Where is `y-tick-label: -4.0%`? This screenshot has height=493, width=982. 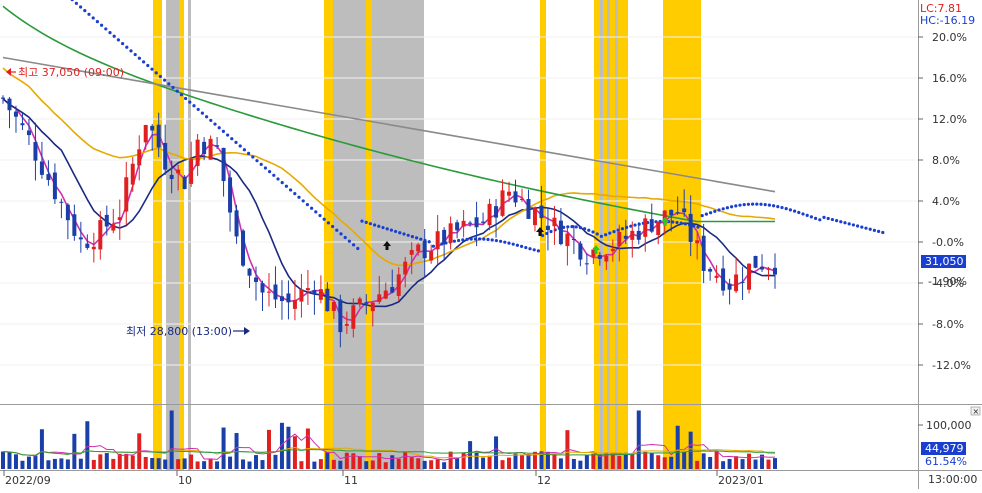
y-tick-label: -4.0% is located at coordinates (948, 283).